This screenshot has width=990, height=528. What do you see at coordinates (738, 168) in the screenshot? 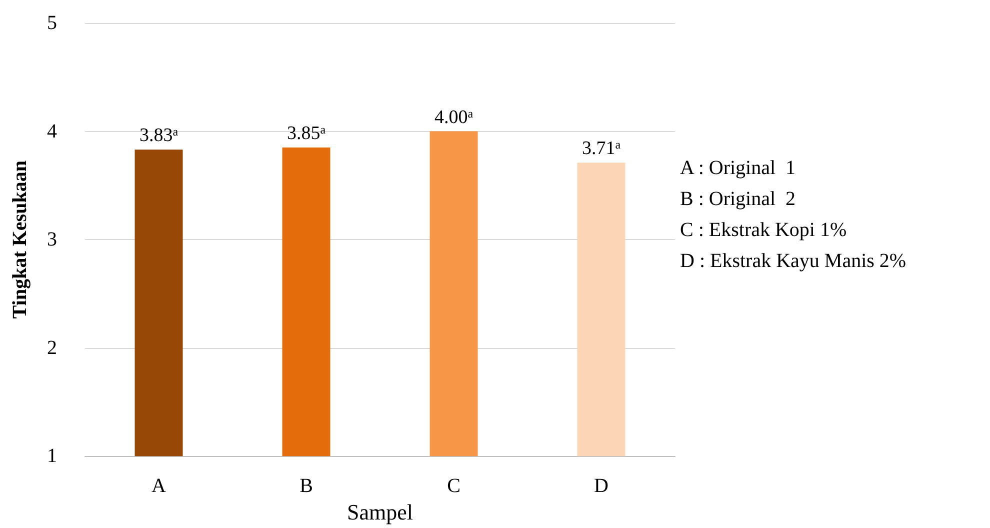
I see `text: A : Original 1` at bounding box center [738, 168].